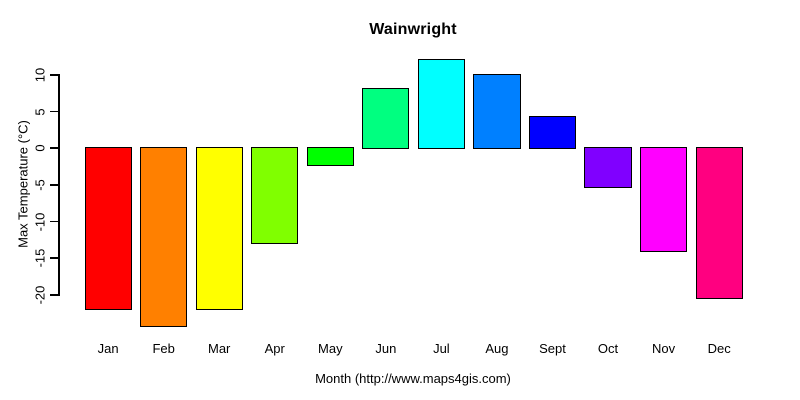  What do you see at coordinates (413, 378) in the screenshot?
I see `x-axis-title: Month (http://www.maps4gis.com)` at bounding box center [413, 378].